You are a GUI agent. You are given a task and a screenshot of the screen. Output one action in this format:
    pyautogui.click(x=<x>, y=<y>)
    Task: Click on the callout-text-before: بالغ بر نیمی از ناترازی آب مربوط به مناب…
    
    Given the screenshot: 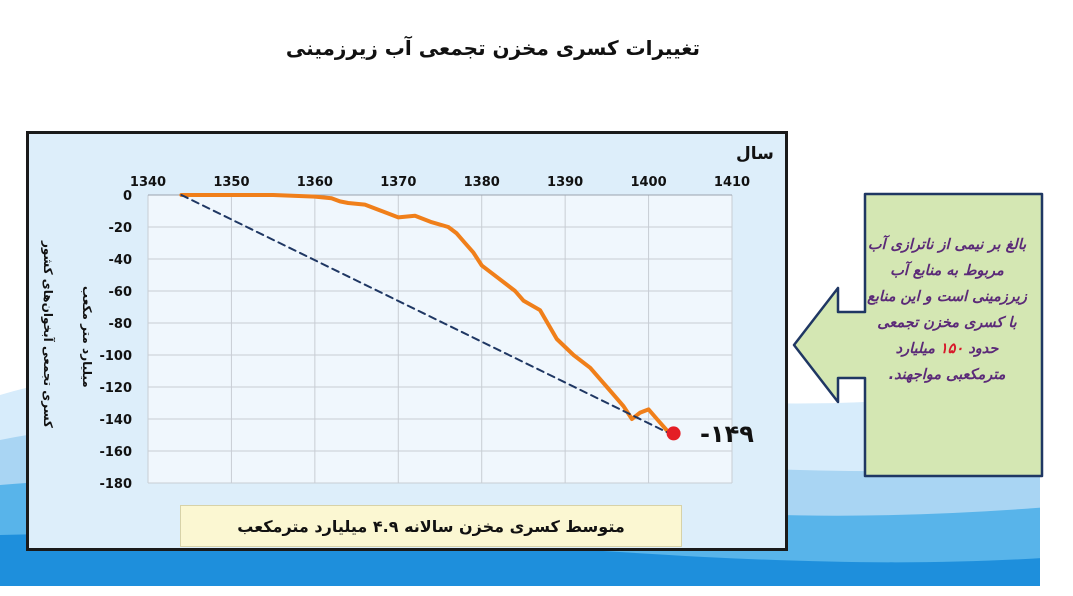 What is the action you would take?
    pyautogui.click(x=947, y=297)
    